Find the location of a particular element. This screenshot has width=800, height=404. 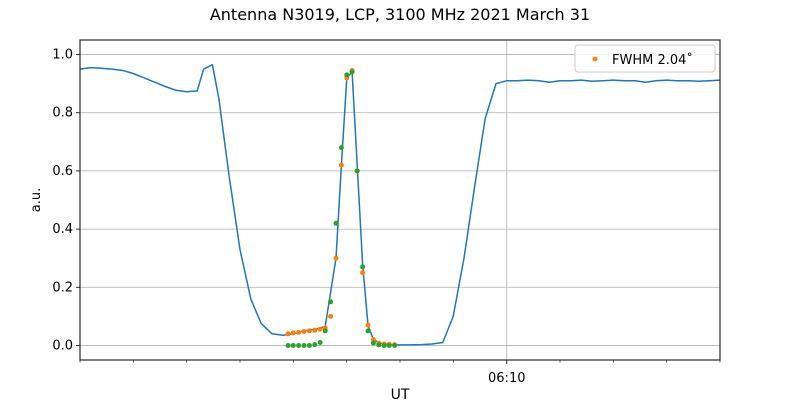

y-axis-label: a.u. is located at coordinates (36, 200).